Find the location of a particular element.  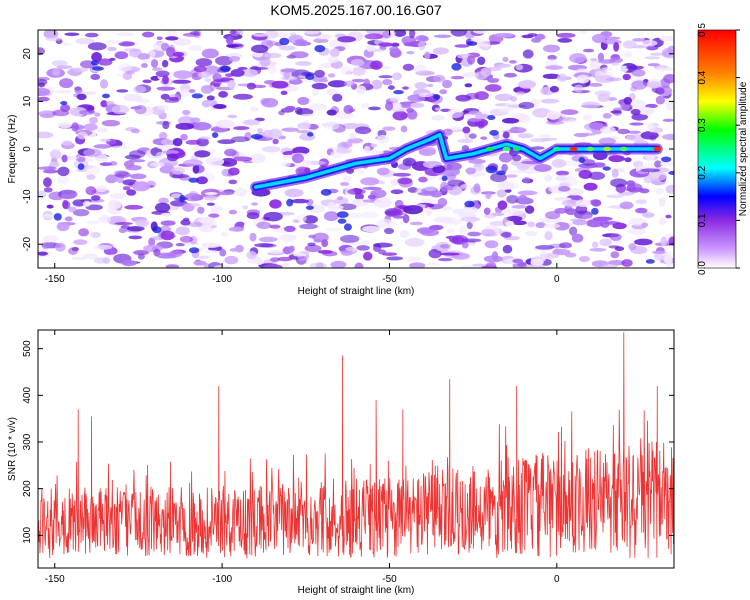

x-tick-label: -100 is located at coordinates (222, 579).